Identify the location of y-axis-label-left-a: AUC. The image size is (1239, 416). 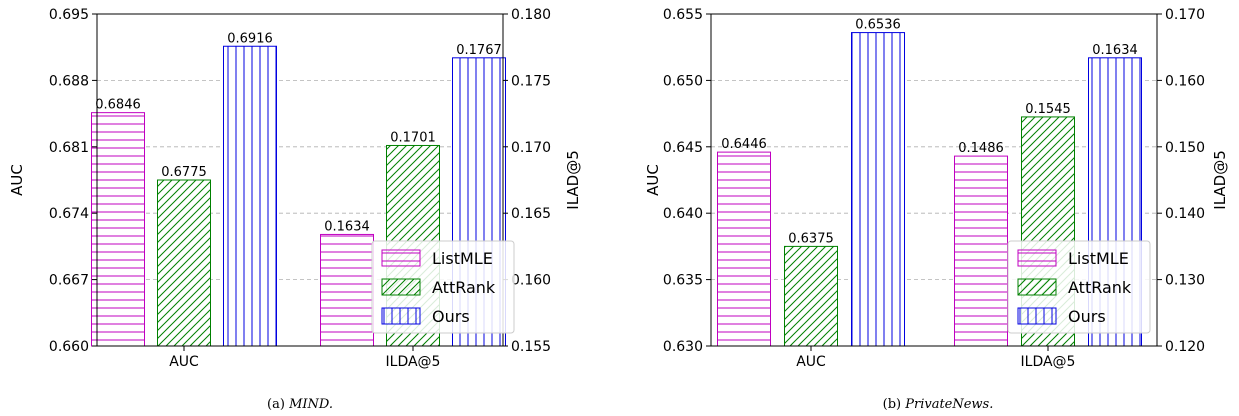
(17, 180).